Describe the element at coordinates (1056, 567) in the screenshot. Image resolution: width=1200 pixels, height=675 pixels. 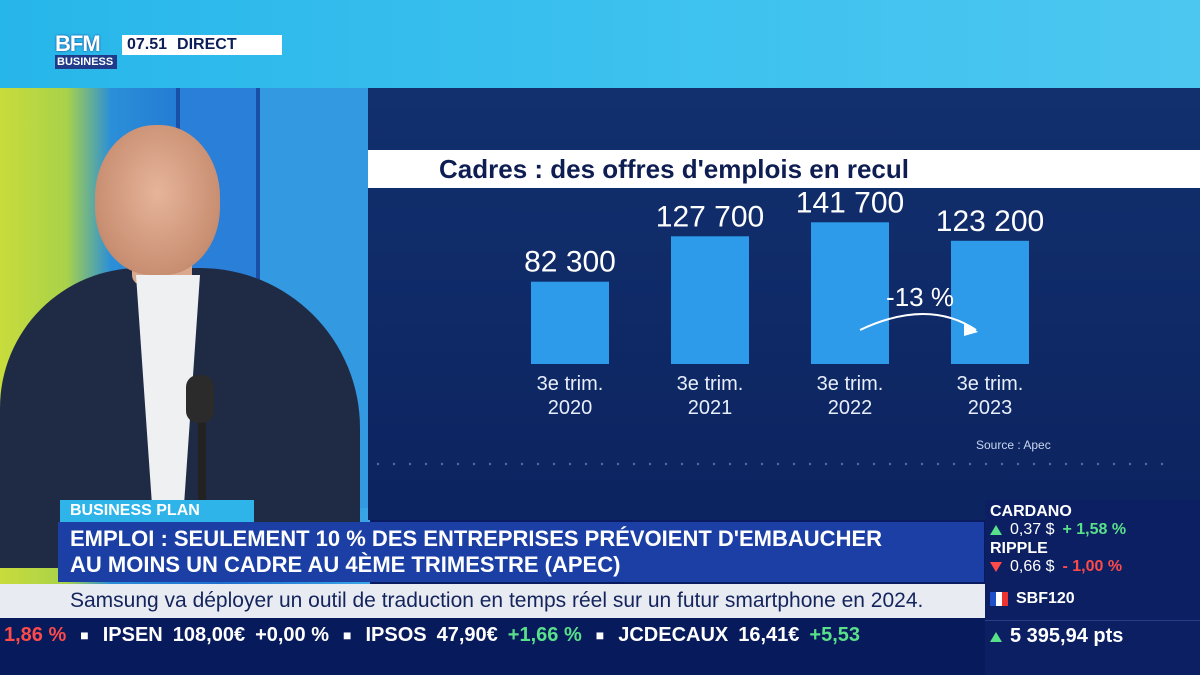
I see `crypto-quote: 0,66 $ - 1,00 %` at that location.